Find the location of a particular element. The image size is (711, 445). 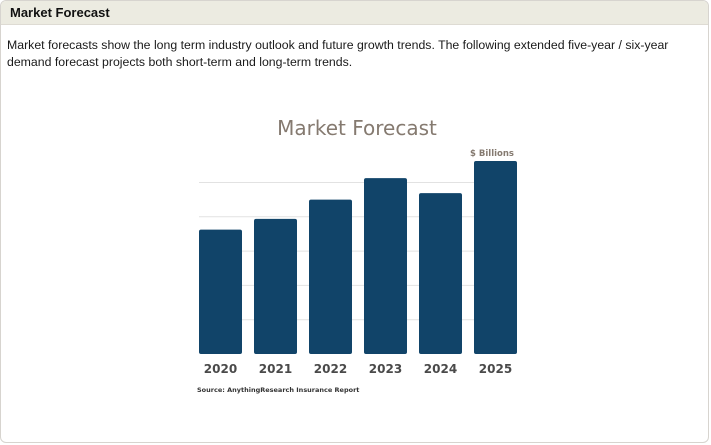

x-tick-label-2020: 2020 is located at coordinates (220, 369).